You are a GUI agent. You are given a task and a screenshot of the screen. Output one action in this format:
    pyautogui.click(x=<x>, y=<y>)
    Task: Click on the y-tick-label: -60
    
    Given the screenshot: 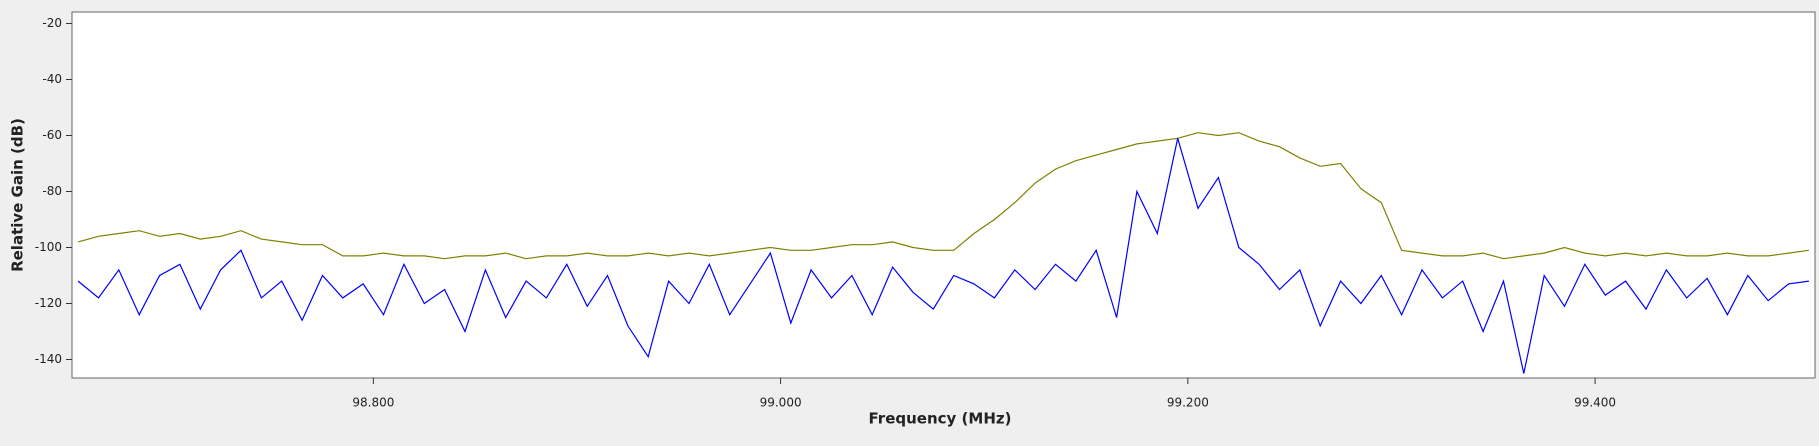 What is the action you would take?
    pyautogui.click(x=52, y=135)
    